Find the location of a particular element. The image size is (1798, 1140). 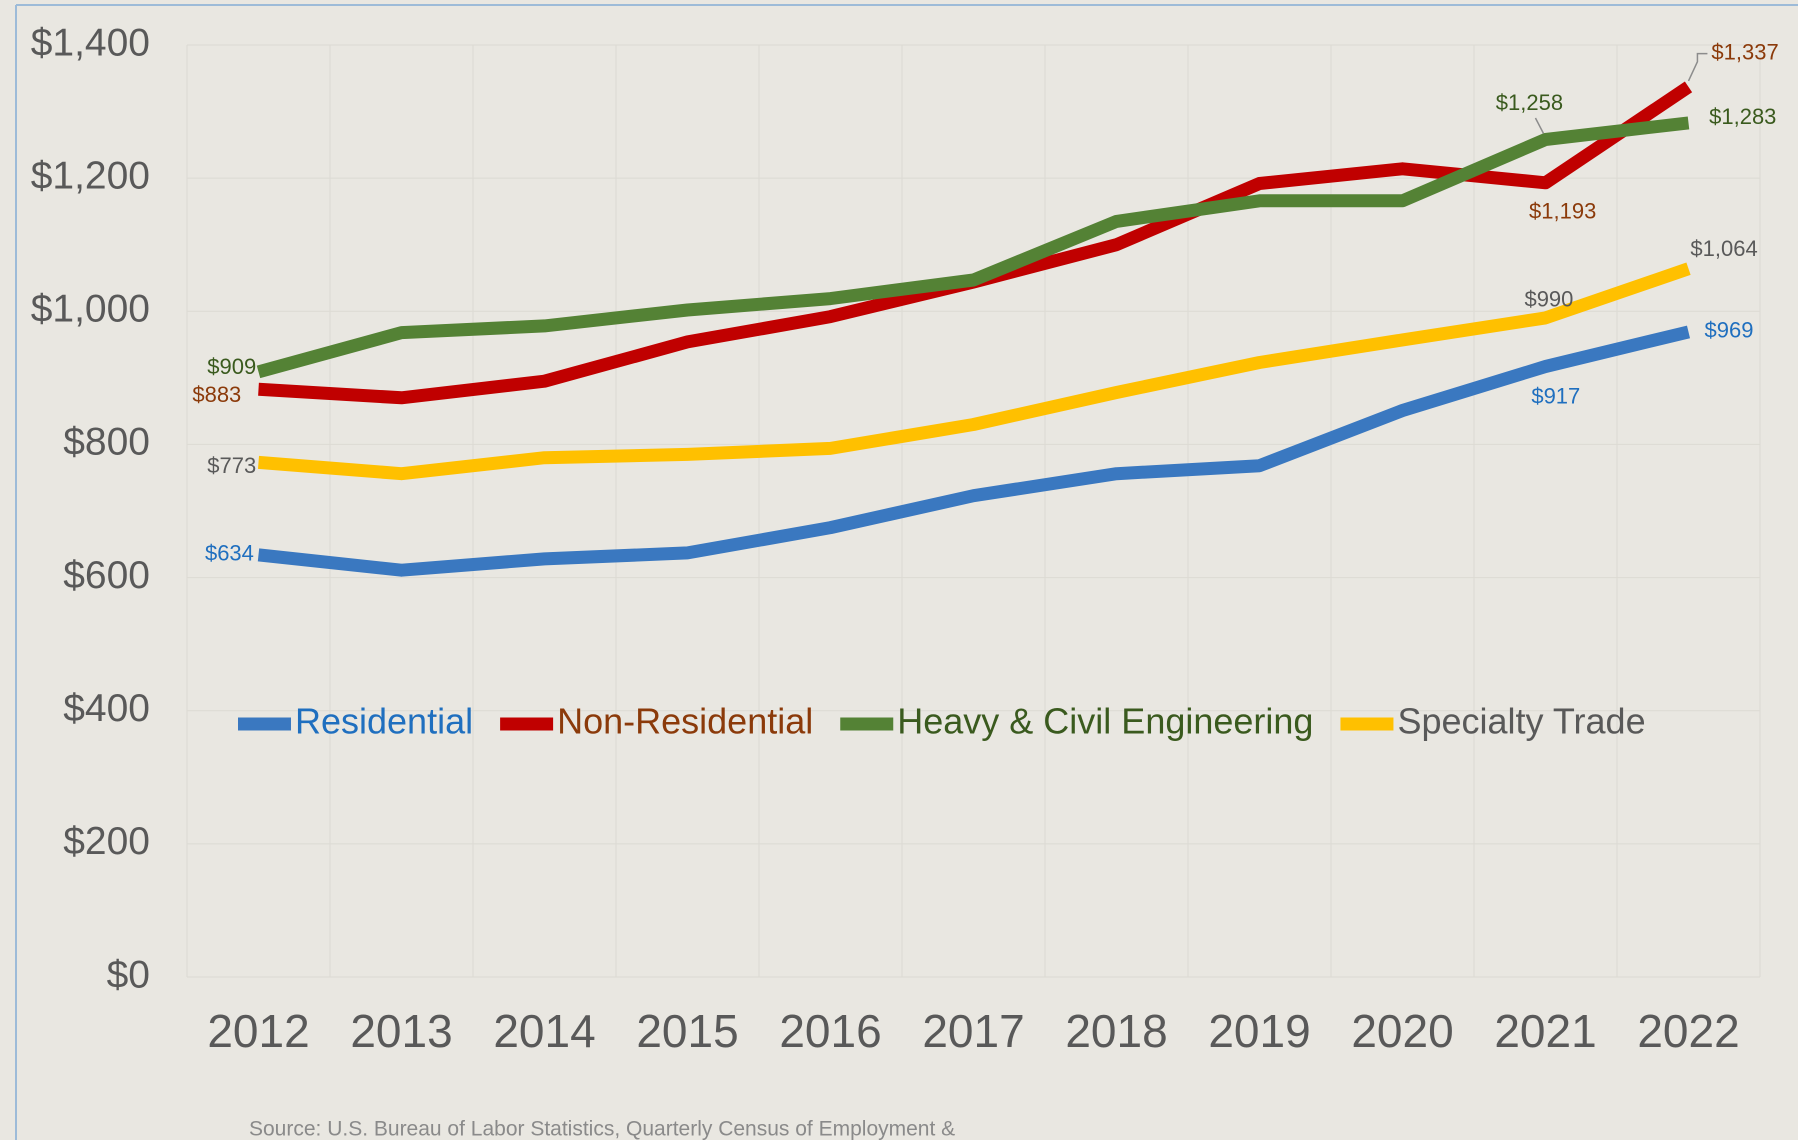

x-tick-label: 2015 is located at coordinates (687, 1031).